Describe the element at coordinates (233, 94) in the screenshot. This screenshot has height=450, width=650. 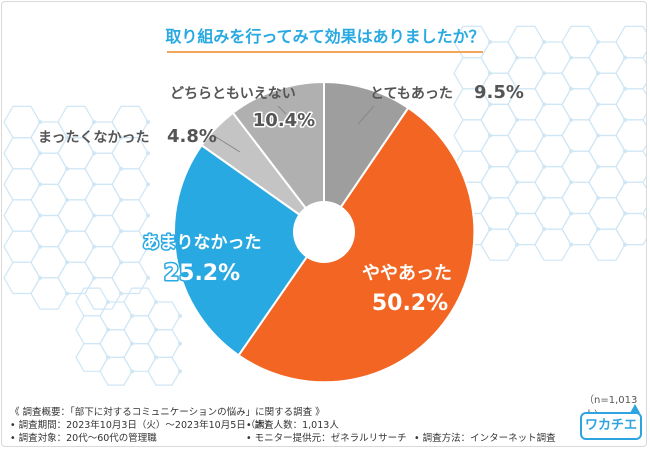
I see `slice-label: どちらともいえない` at that location.